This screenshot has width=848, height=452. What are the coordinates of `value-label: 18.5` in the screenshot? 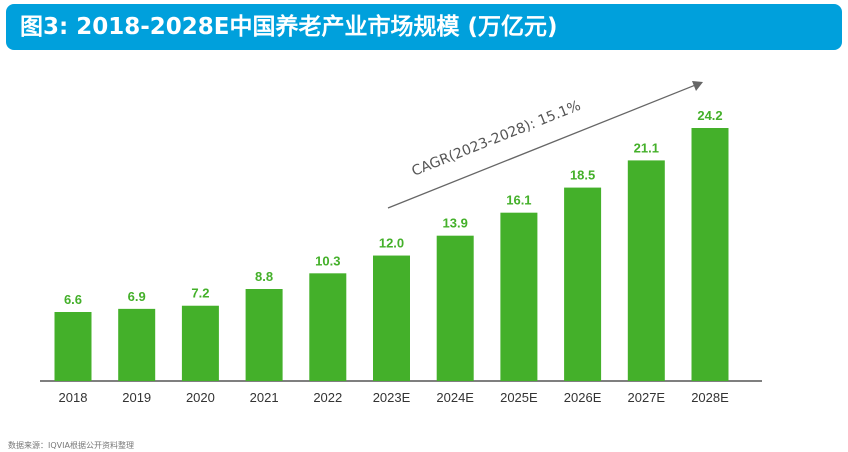 It's located at (582, 175).